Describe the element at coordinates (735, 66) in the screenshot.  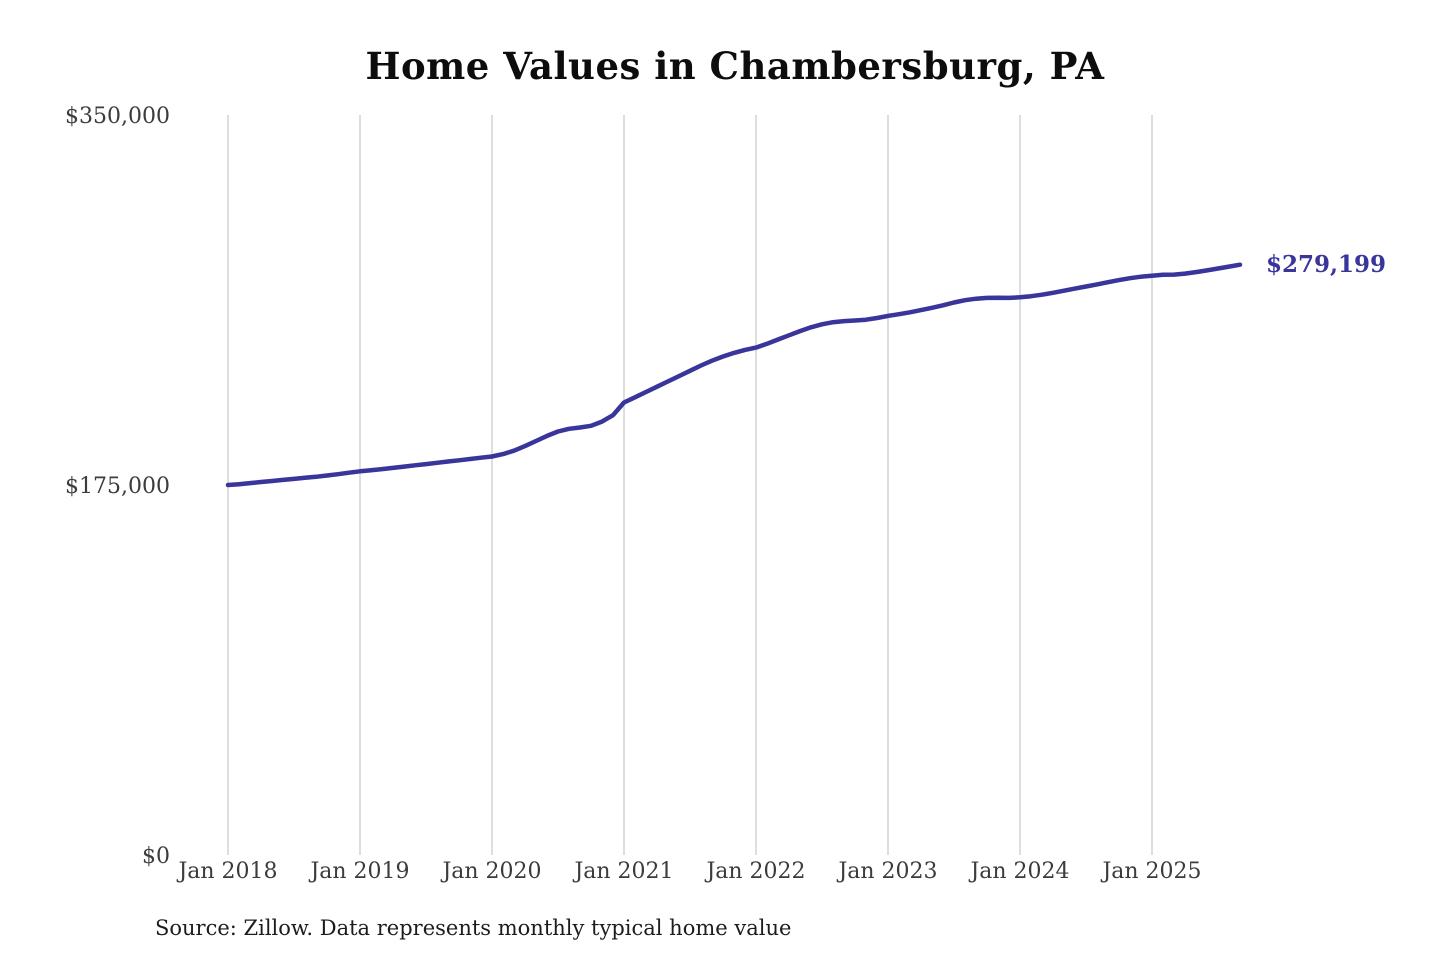
I see `page-title: Home Values in Chambersburg, PA` at that location.